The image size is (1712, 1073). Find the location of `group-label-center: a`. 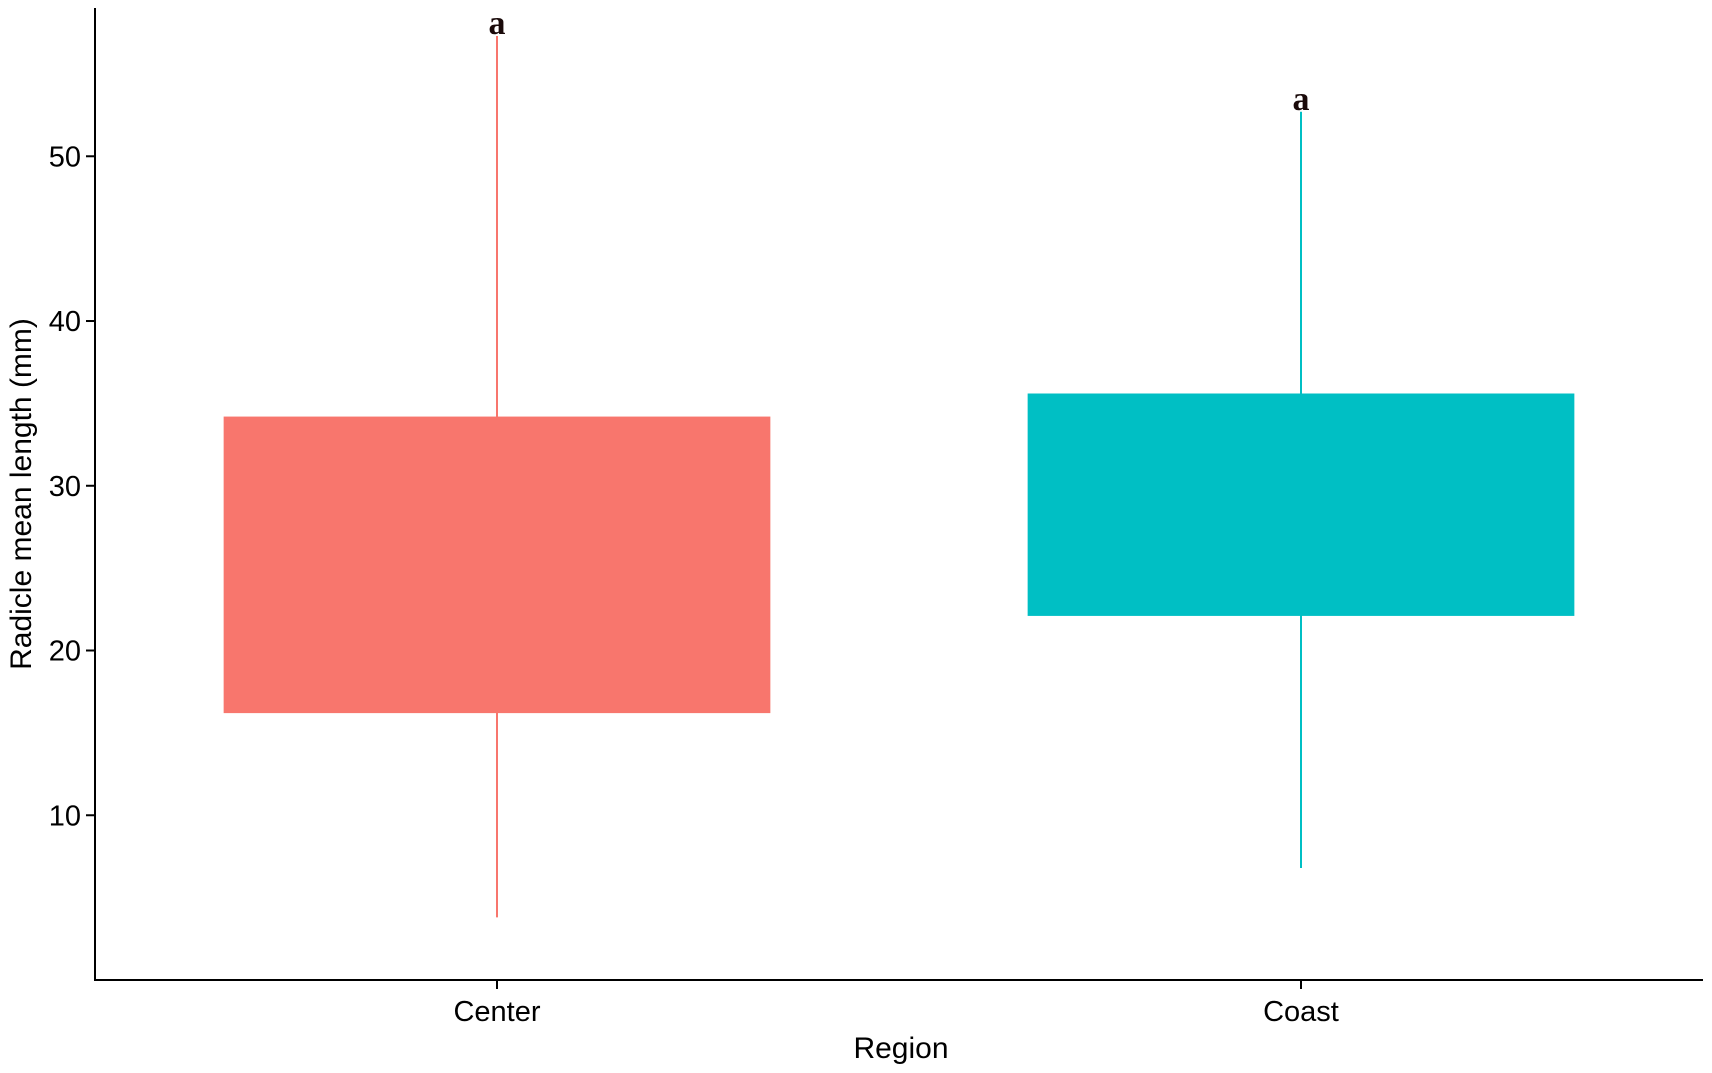

group-label-center: a is located at coordinates (497, 23).